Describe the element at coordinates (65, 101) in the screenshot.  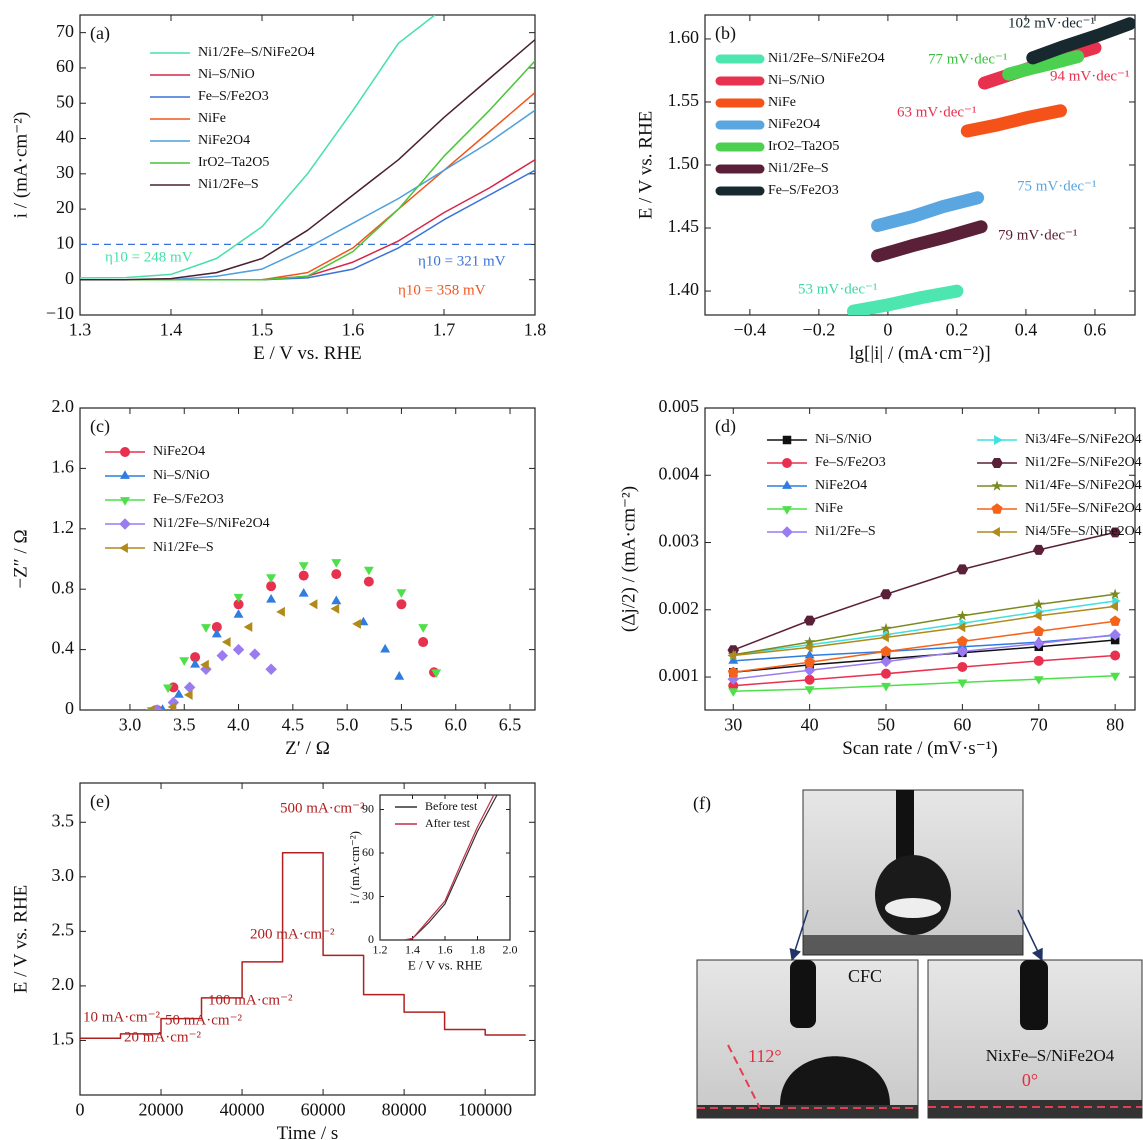
I see `y-tick-label: 50` at that location.